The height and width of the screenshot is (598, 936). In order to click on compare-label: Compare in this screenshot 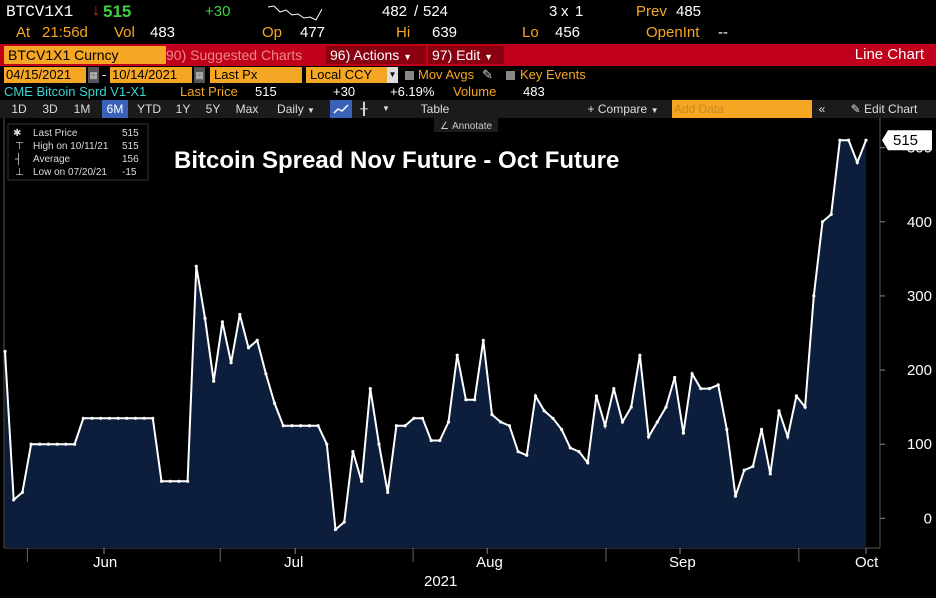, I will do `click(622, 109)`.